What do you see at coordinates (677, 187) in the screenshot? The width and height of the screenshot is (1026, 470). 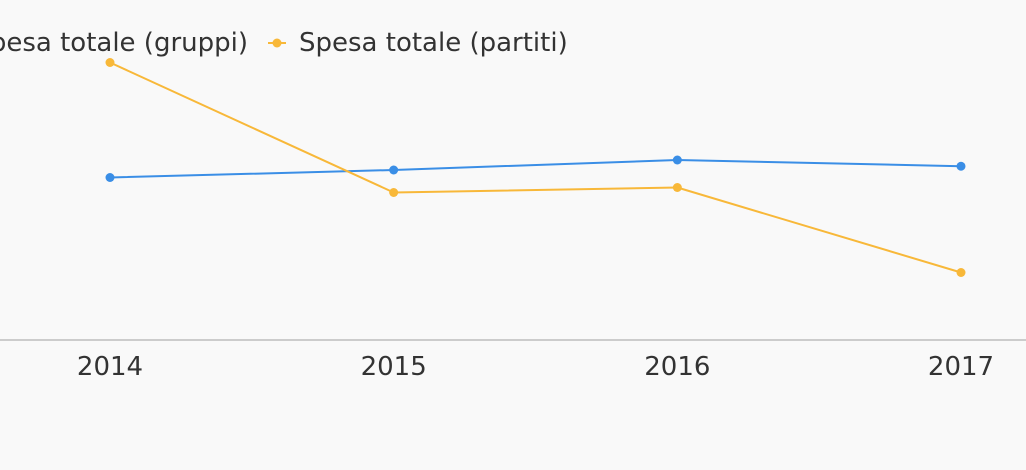 I see `series-2-point-2016` at bounding box center [677, 187].